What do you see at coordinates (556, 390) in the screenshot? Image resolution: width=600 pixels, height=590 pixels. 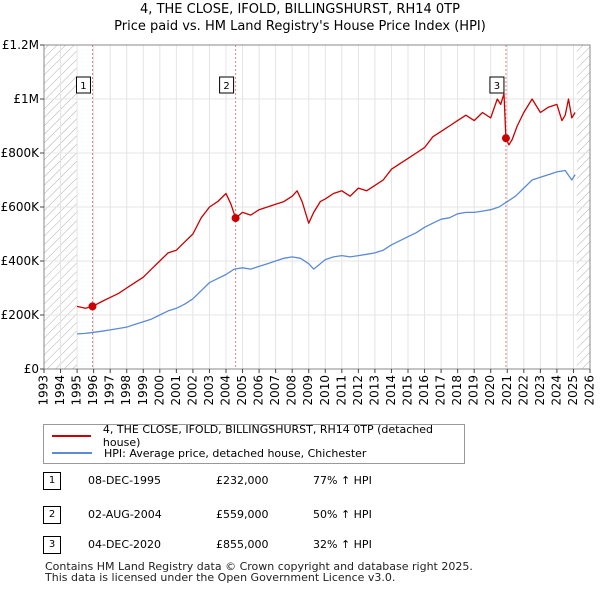 I see `x-tick-label: 2024` at bounding box center [556, 390].